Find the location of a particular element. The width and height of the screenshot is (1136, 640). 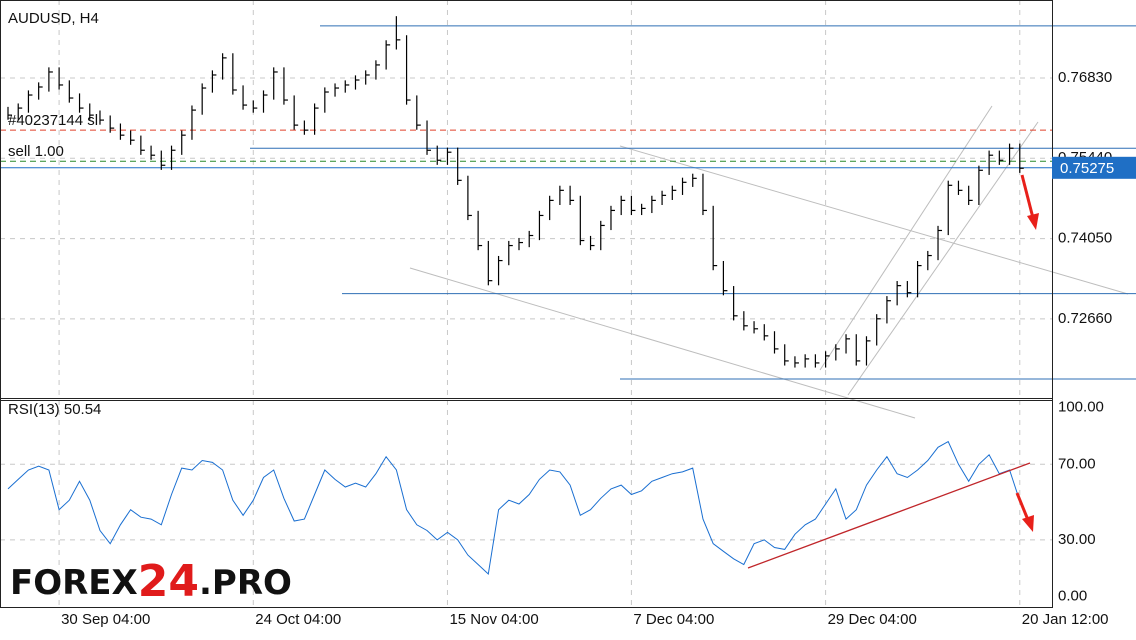

x-tick-label: 24 Oct 04:00 is located at coordinates (298, 619).